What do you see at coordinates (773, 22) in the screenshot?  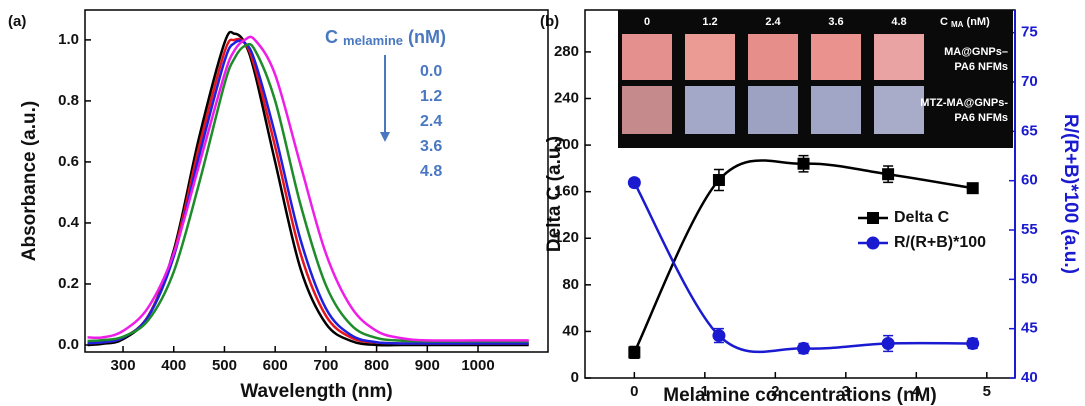 I see `inset-column-label: 2.4` at bounding box center [773, 22].